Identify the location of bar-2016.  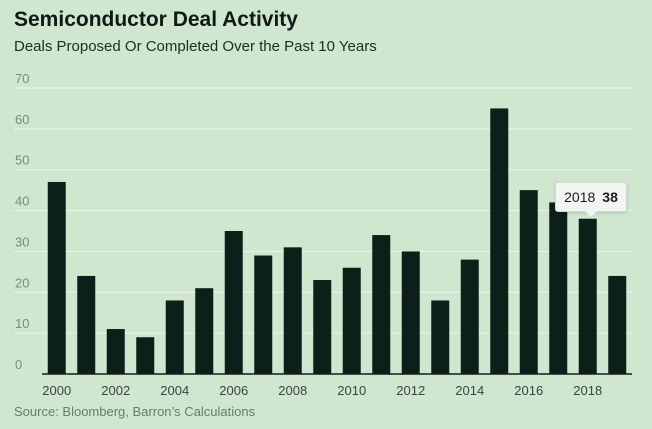
(528, 282).